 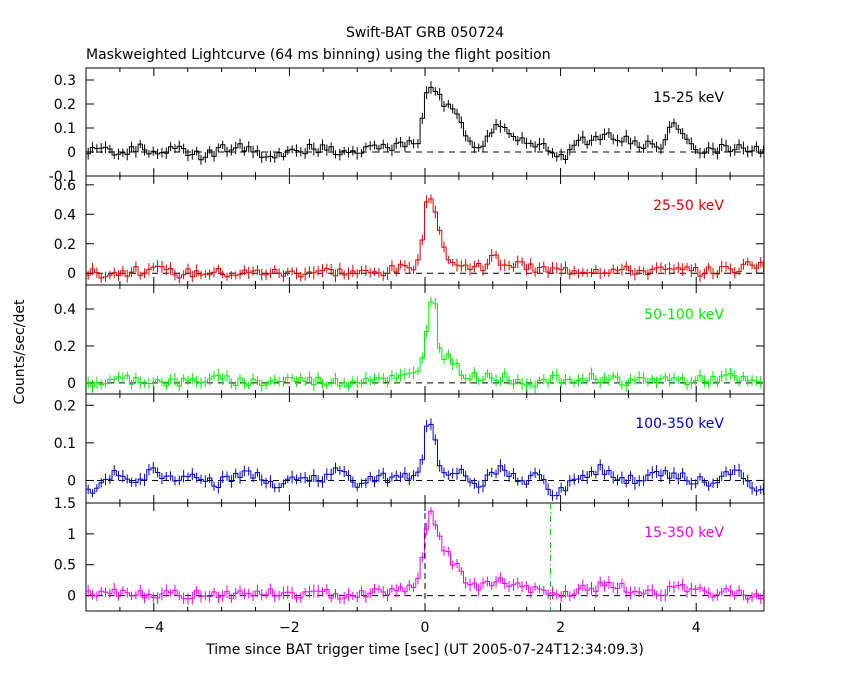 I want to click on panel-4: 0 0.1 0.2 100-350 keV, so click(x=409, y=448).